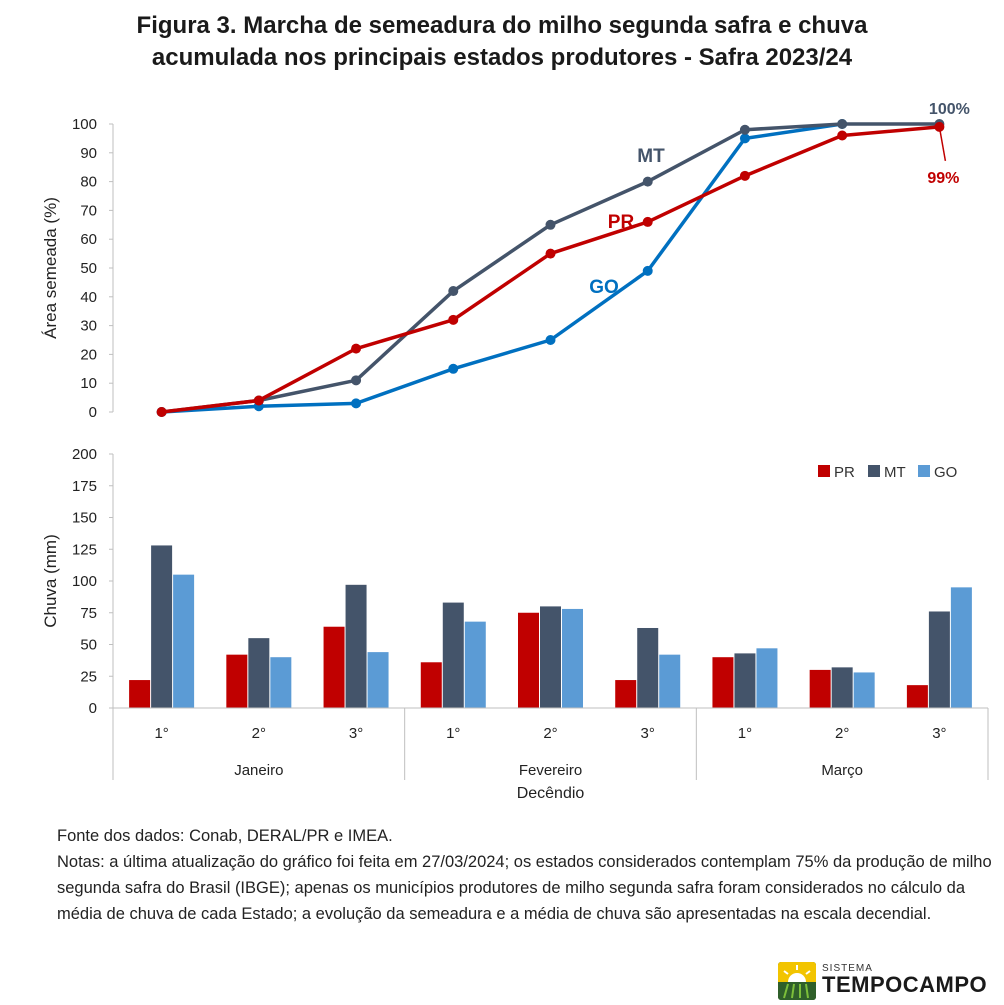  What do you see at coordinates (225, 836) in the screenshot?
I see `source-note: Fonte dos dados: Conab, DERAL/PR e IMEA.` at bounding box center [225, 836].